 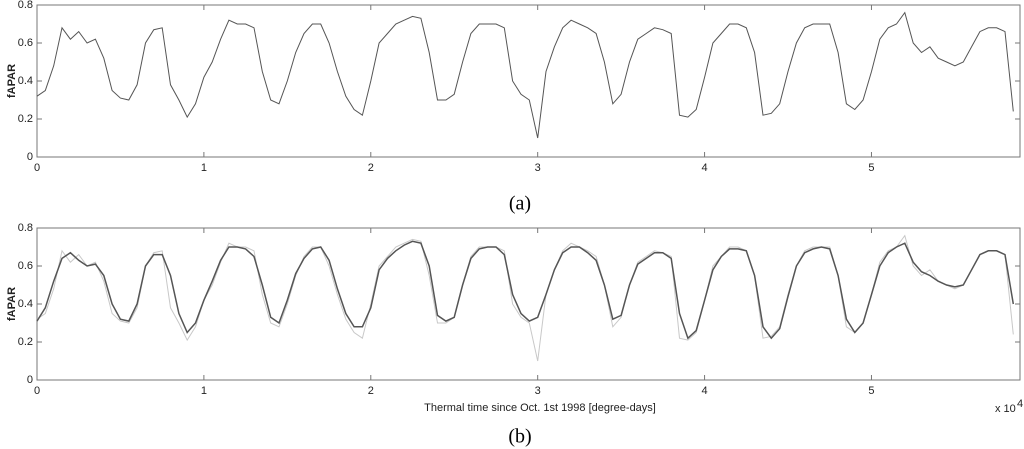 I want to click on caption: (b), so click(x=519, y=437).